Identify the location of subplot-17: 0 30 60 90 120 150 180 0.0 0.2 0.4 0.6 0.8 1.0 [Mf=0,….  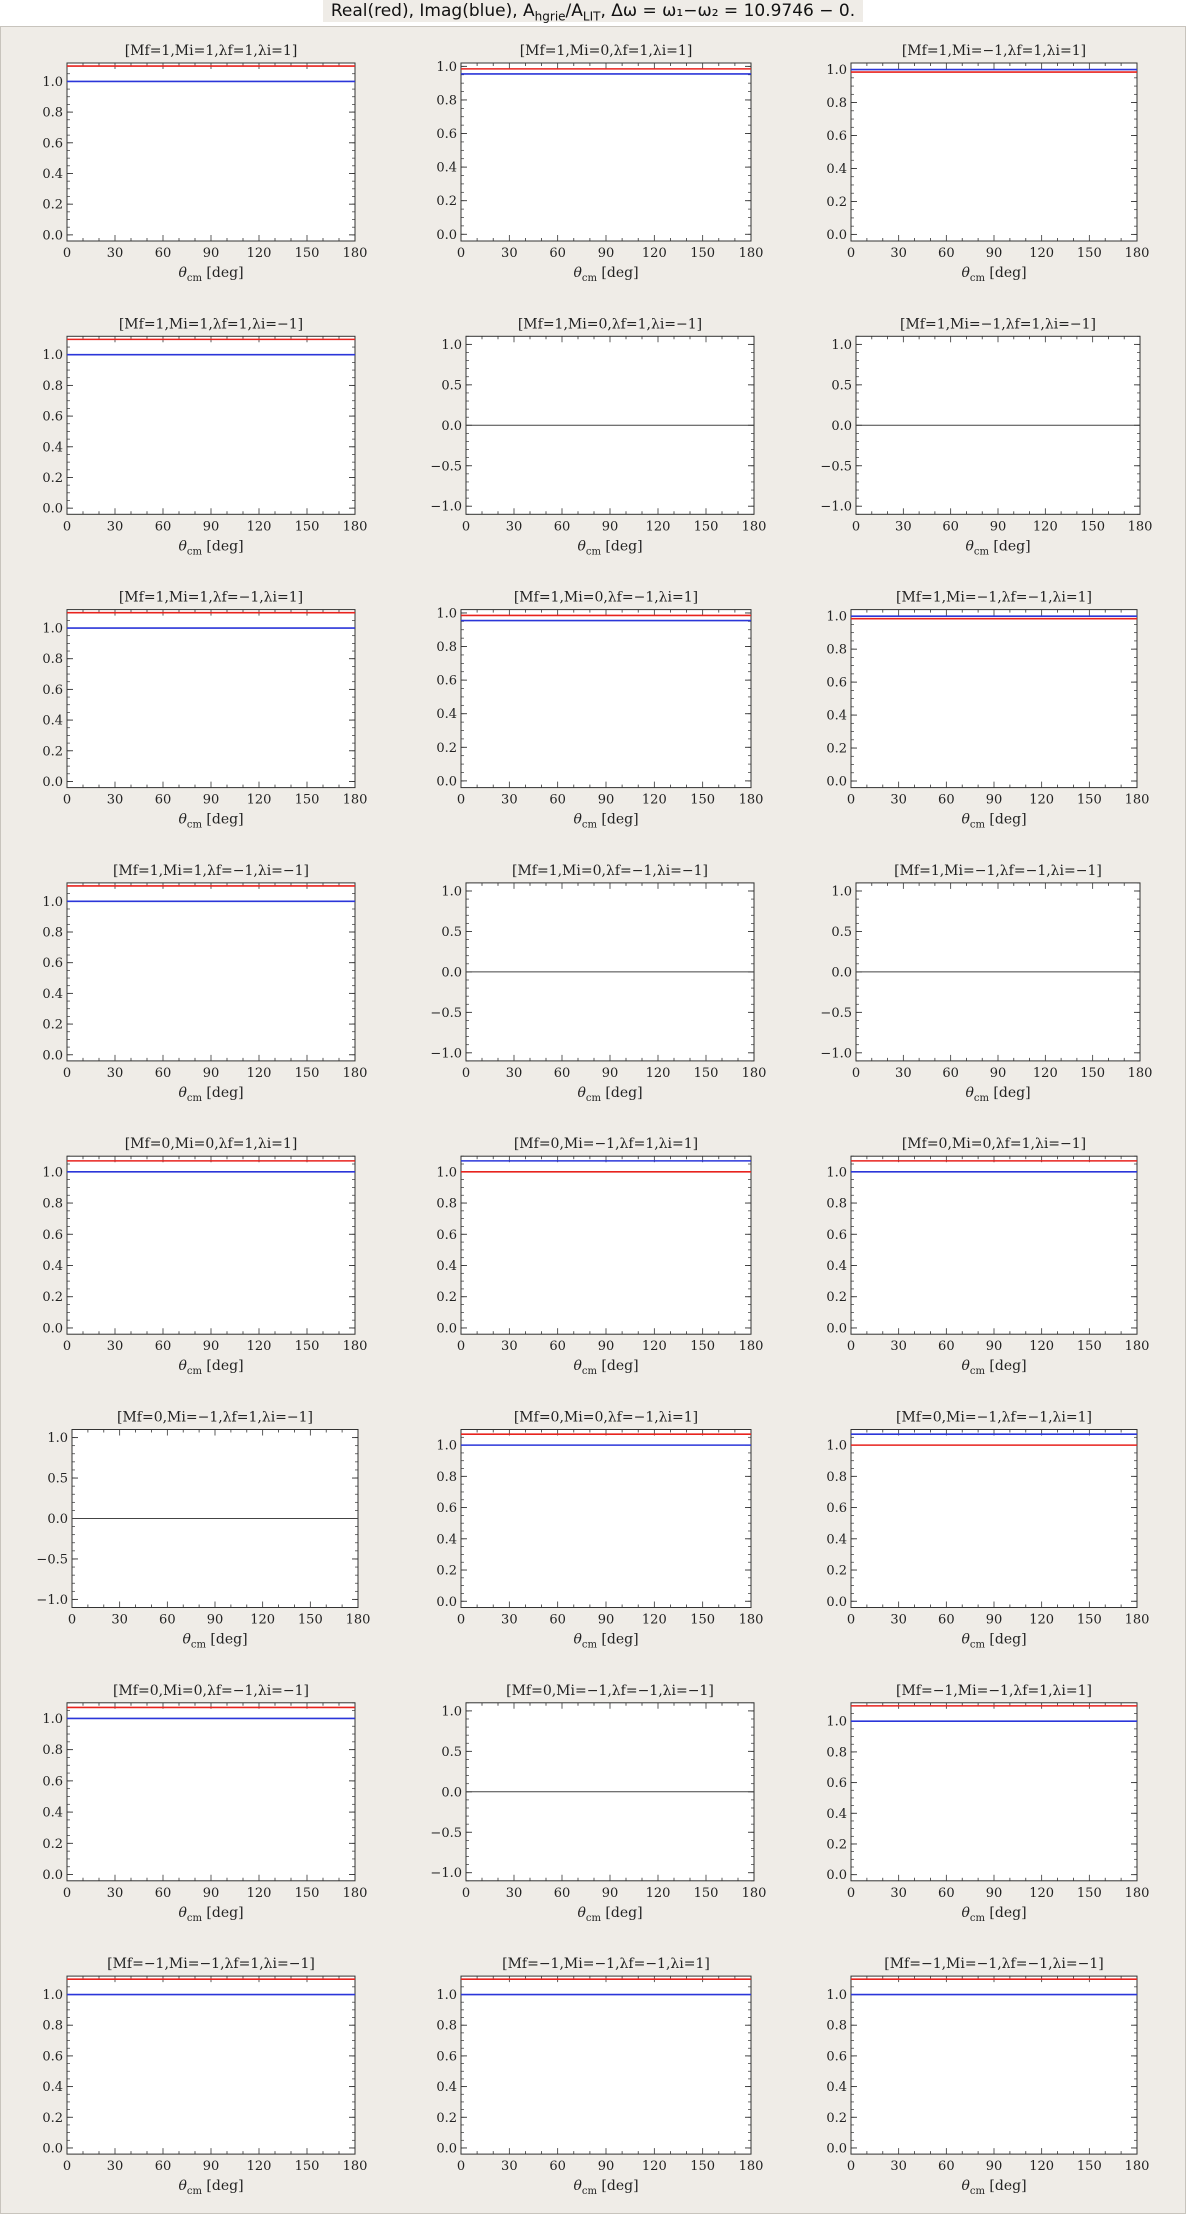
(599, 1530).